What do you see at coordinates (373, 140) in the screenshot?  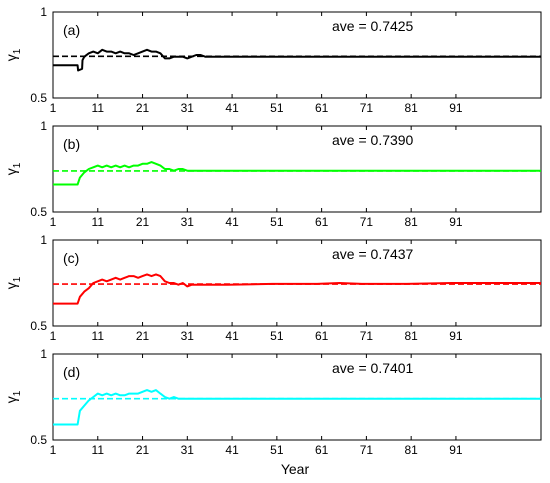 I see `average-annotation: ave = 0.7390` at bounding box center [373, 140].